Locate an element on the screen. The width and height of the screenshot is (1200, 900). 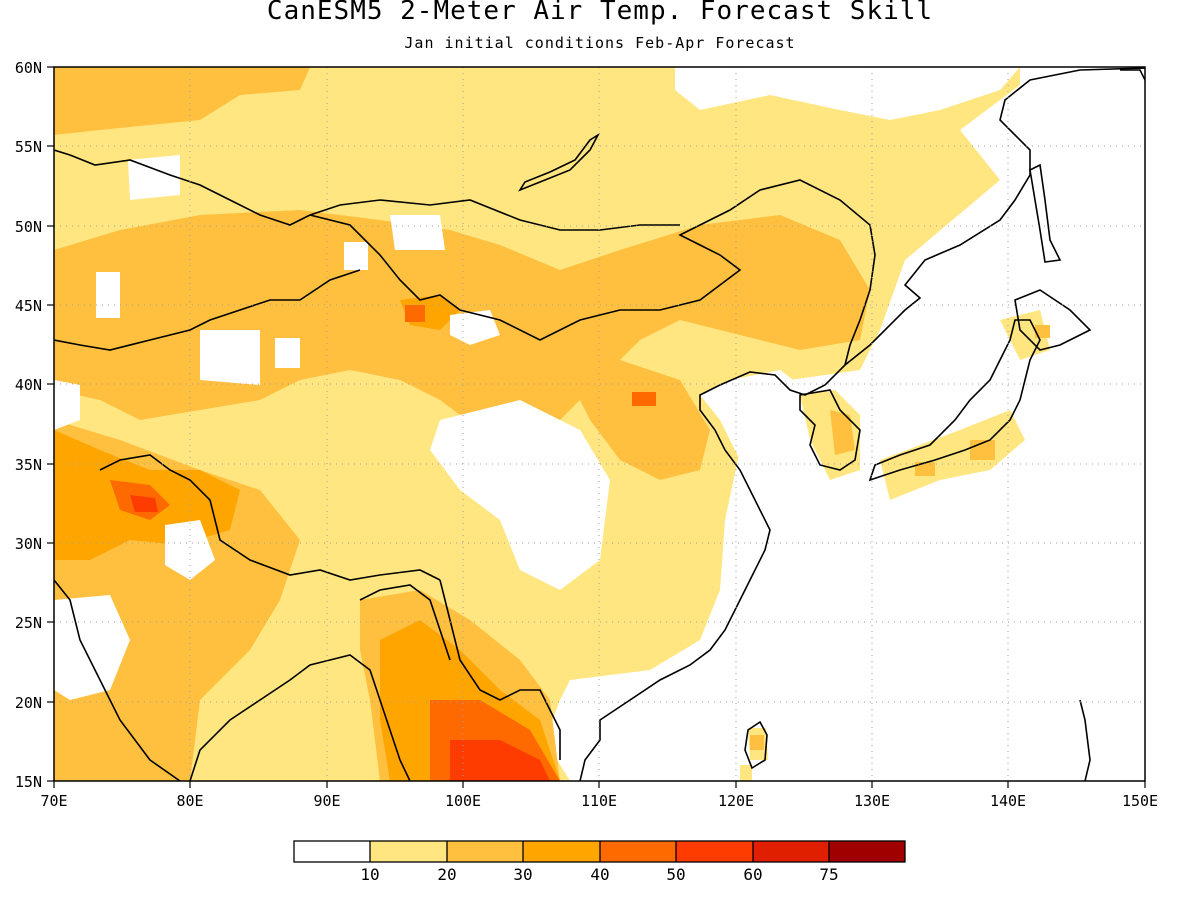
skill-region-20-30-north is located at coordinates (182, 101).